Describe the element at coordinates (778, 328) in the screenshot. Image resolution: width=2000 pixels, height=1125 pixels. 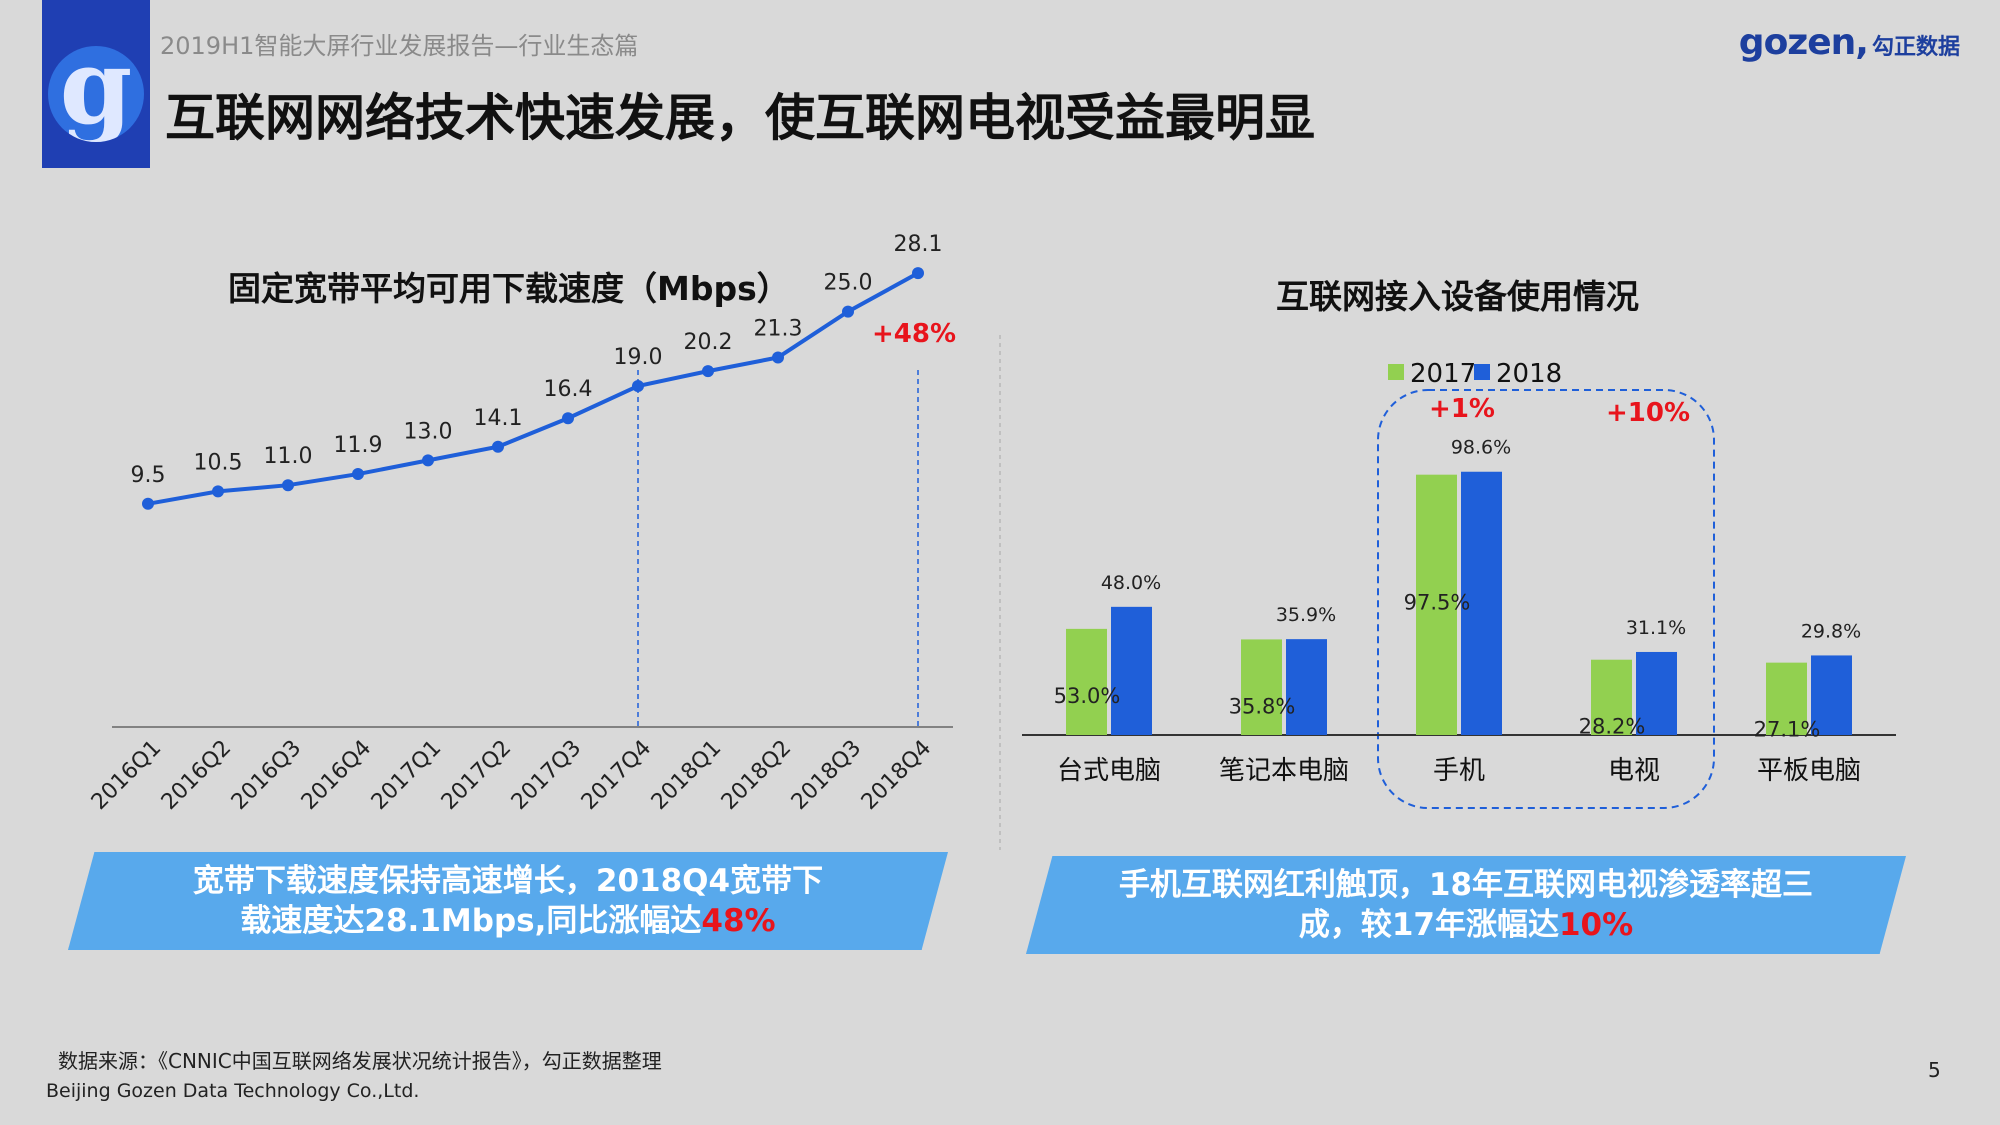
I see `line-value-label: 21.3` at that location.